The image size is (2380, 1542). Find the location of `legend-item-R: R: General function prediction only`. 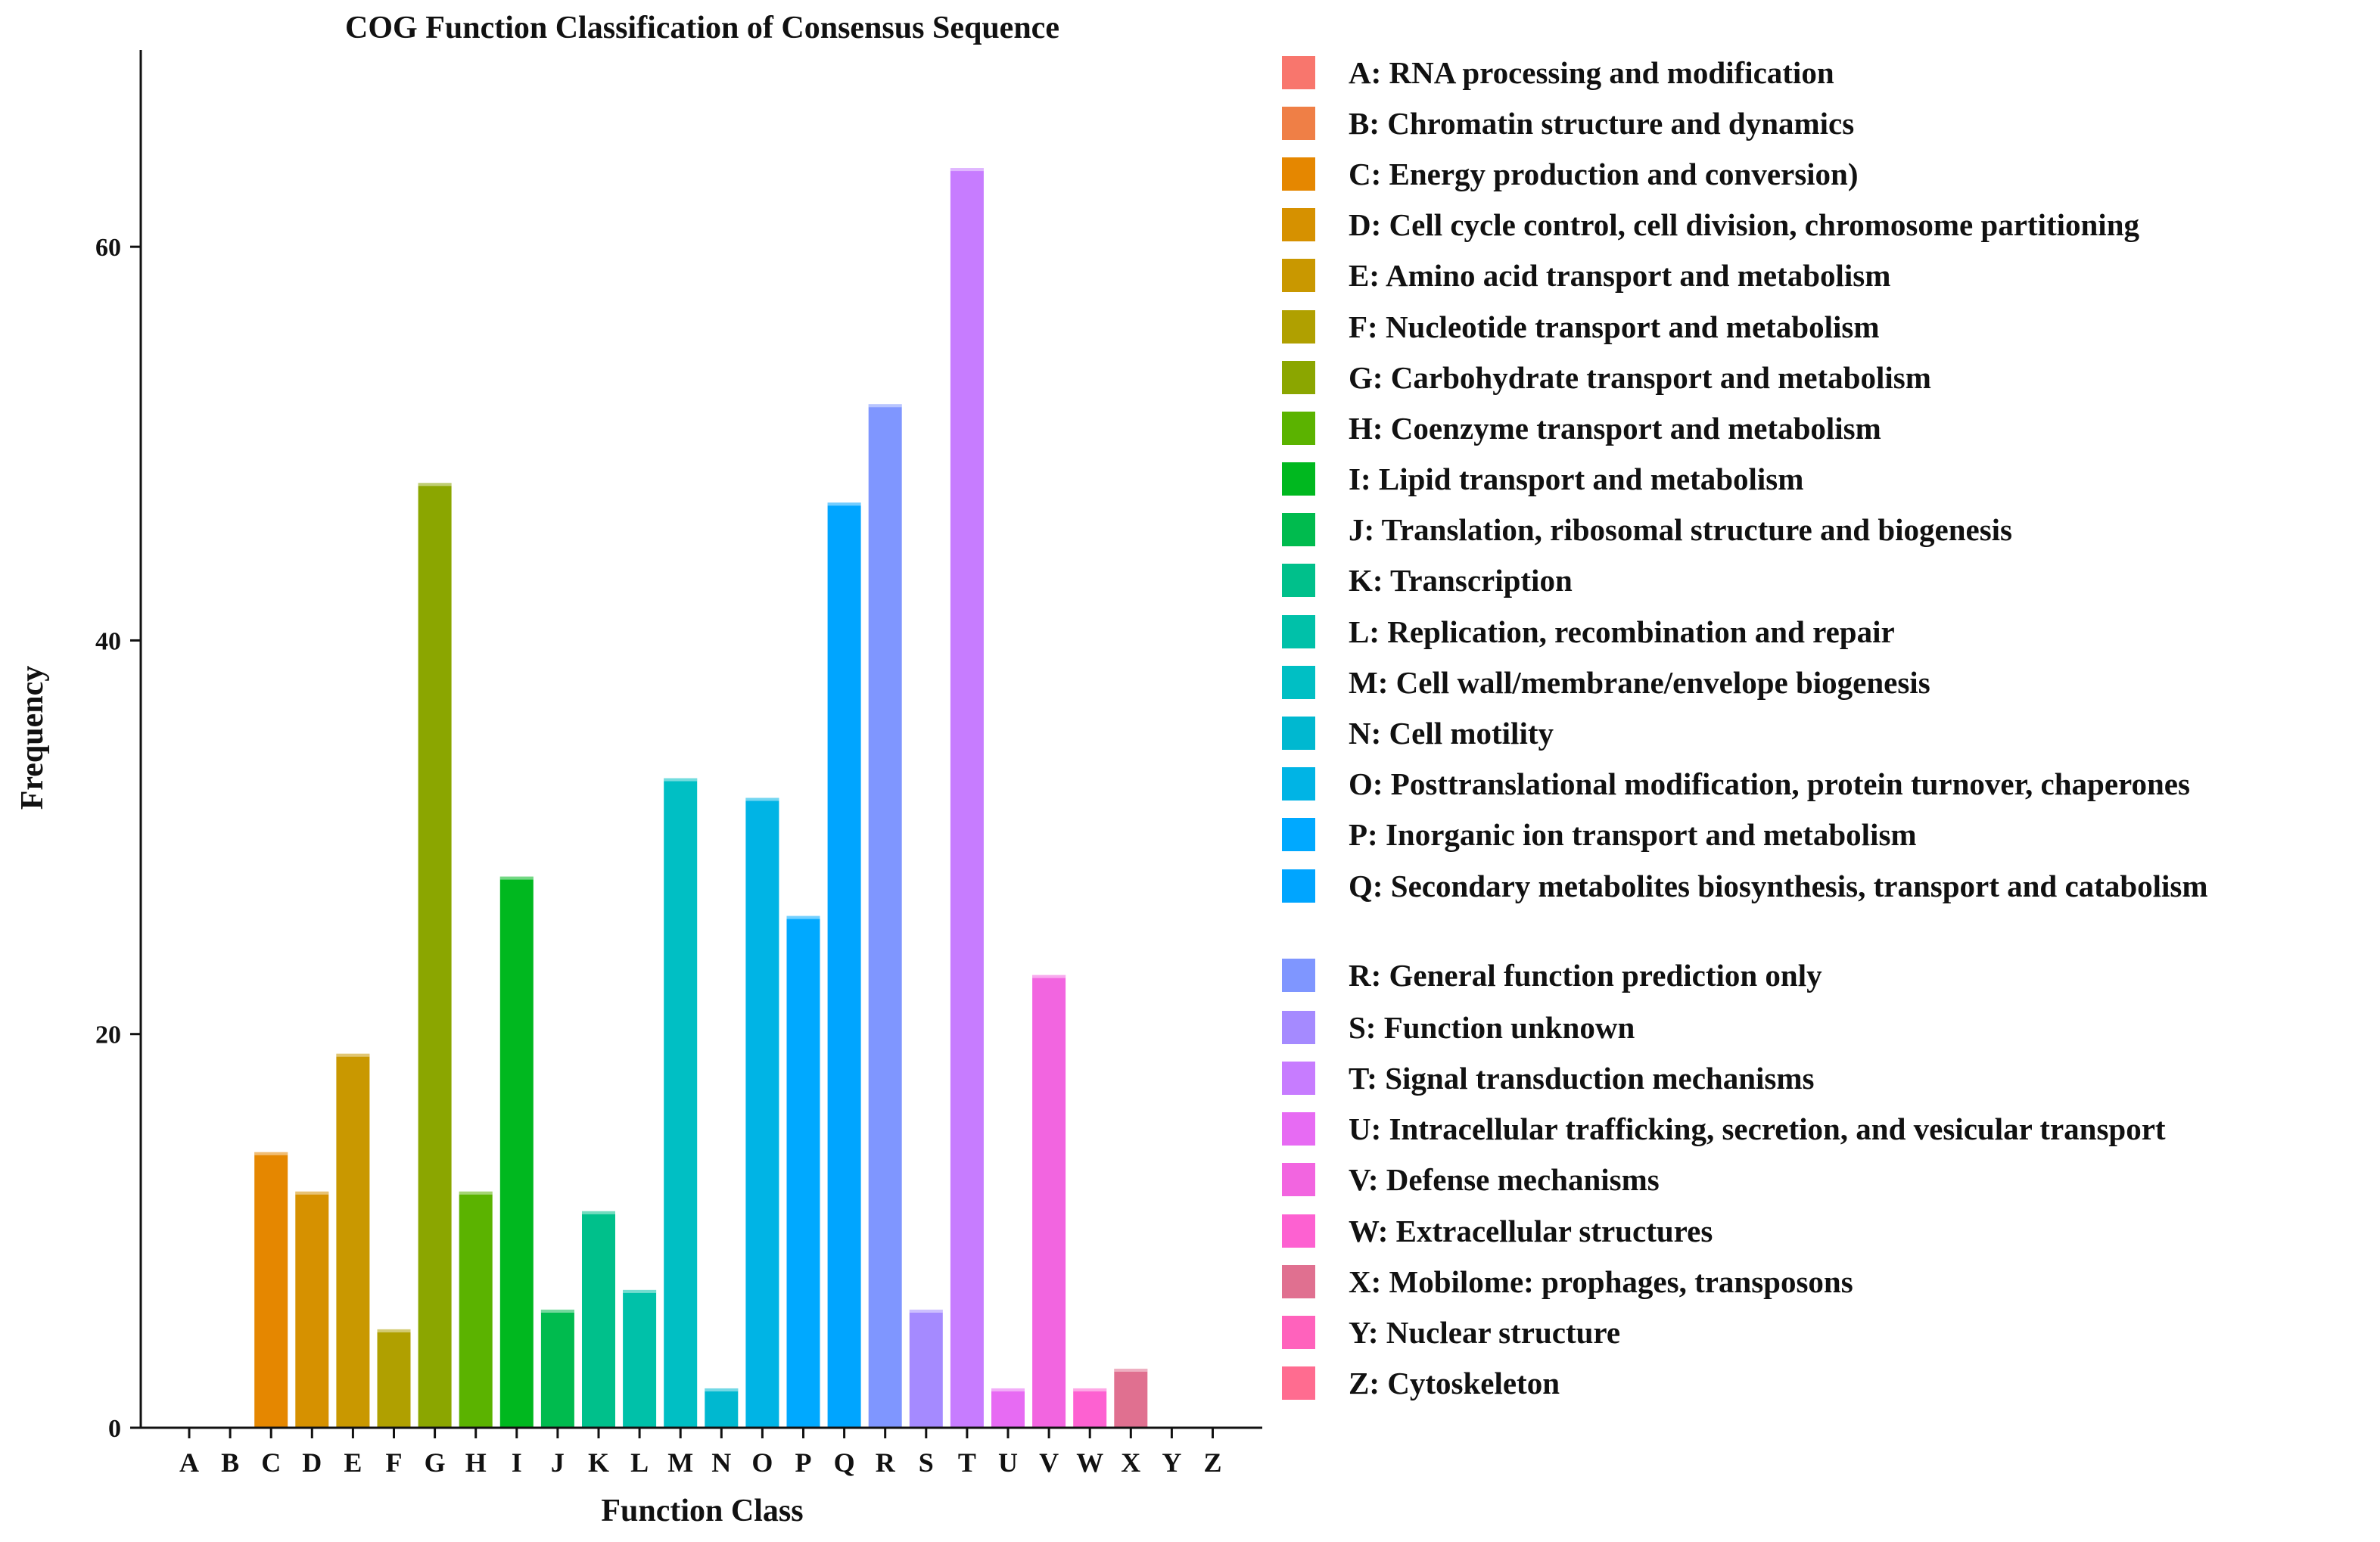

legend-item-R: R: General function prediction only is located at coordinates (1827, 975).